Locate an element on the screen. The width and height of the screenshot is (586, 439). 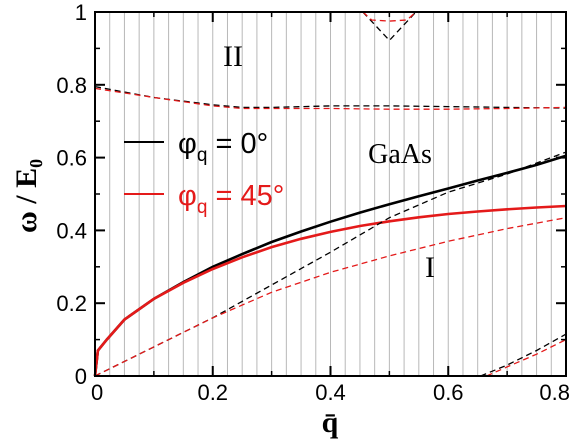
region-label-lower: I is located at coordinates (430, 267).